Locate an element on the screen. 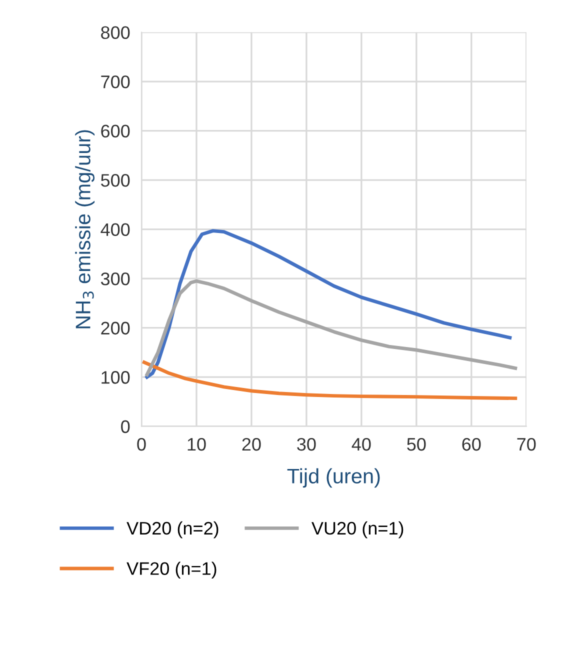  x-tick-label: 50 is located at coordinates (416, 444).